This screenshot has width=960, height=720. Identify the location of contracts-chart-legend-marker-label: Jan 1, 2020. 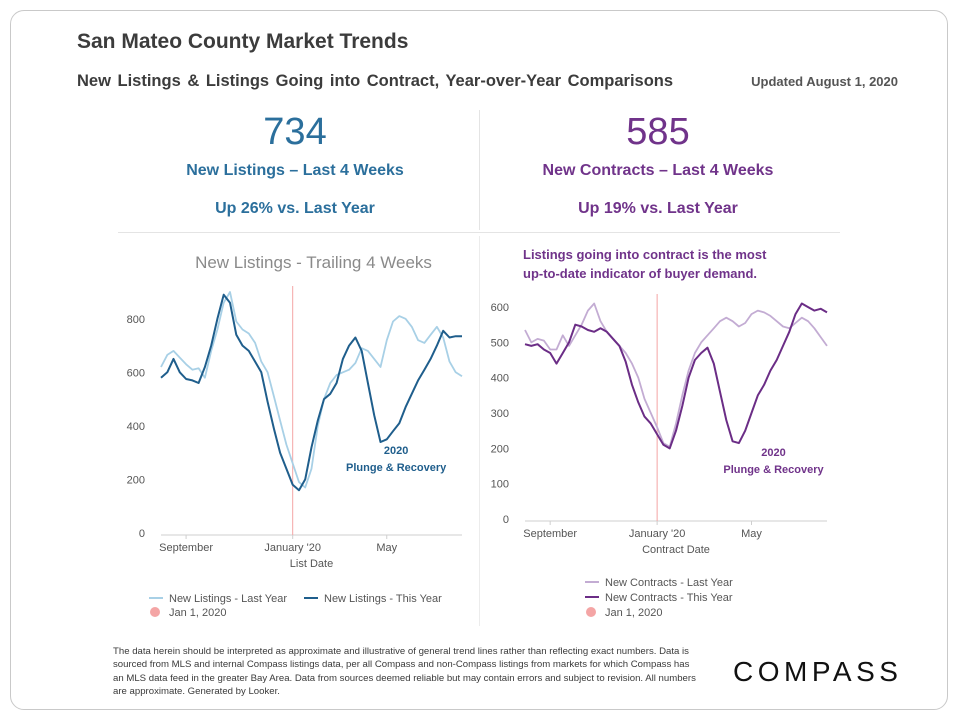
(634, 613).